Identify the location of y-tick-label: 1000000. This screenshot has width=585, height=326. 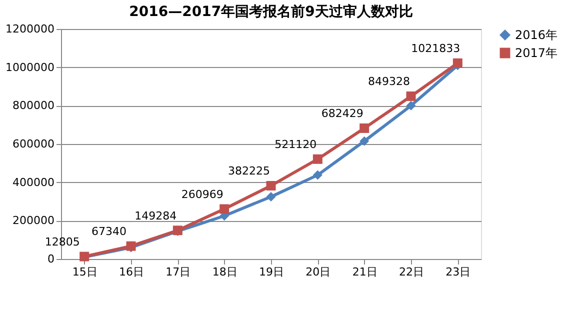
(30, 67).